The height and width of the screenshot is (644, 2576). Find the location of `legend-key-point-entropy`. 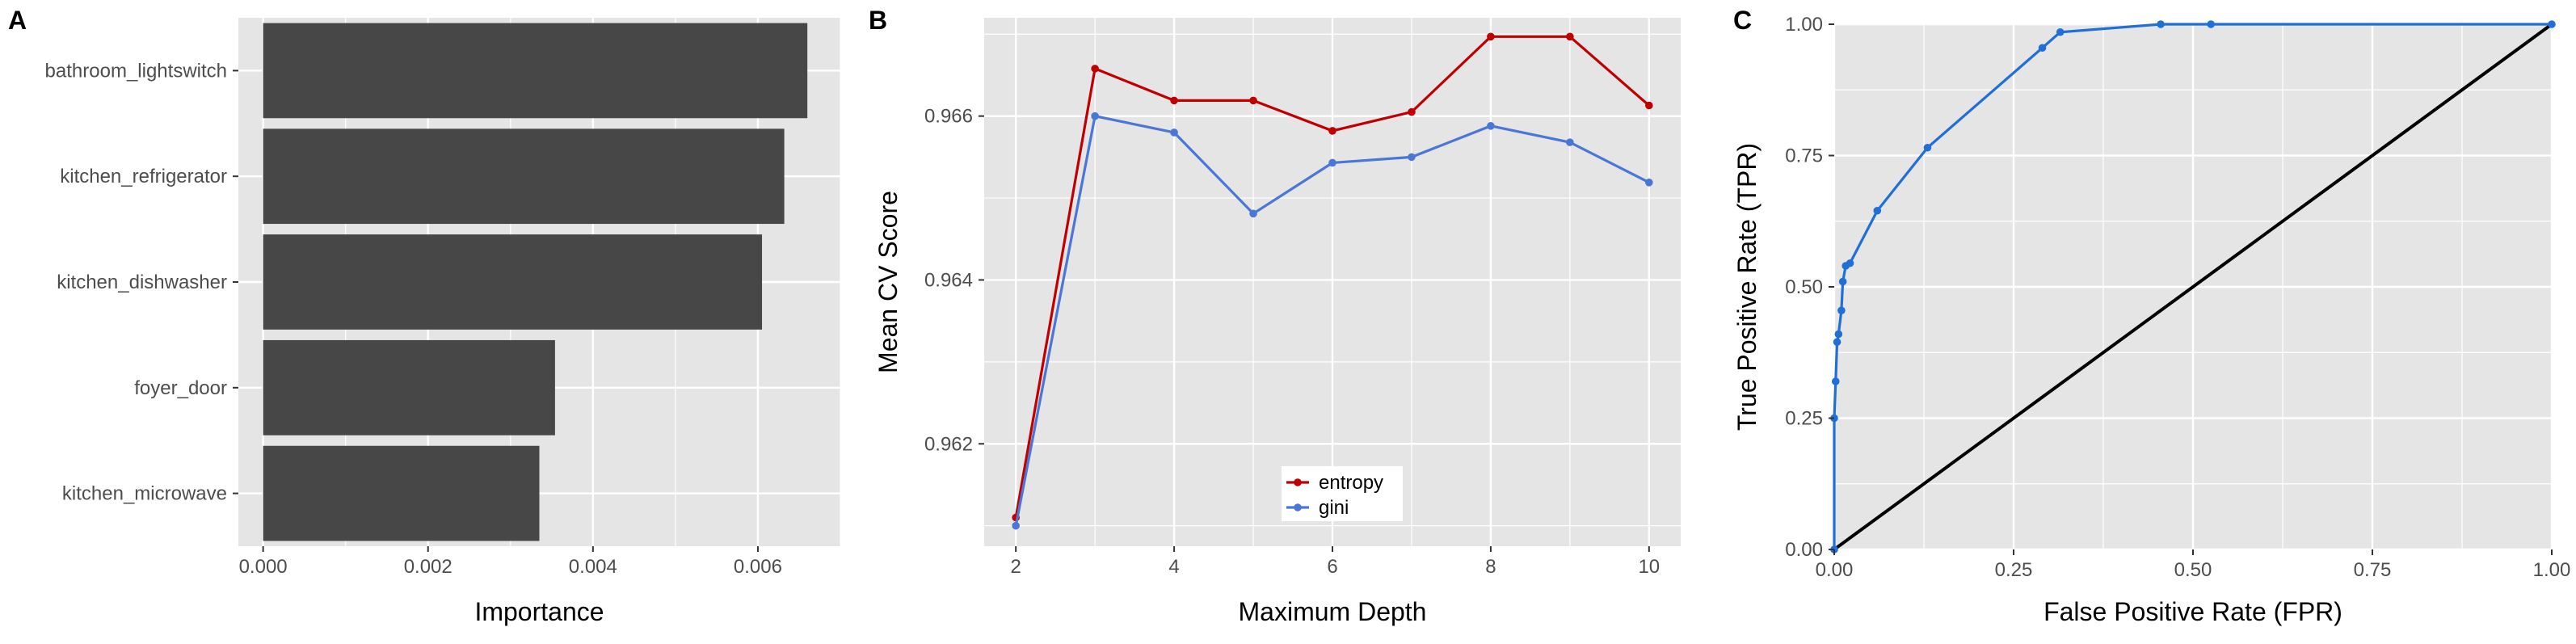

legend-key-point-entropy is located at coordinates (1298, 482).